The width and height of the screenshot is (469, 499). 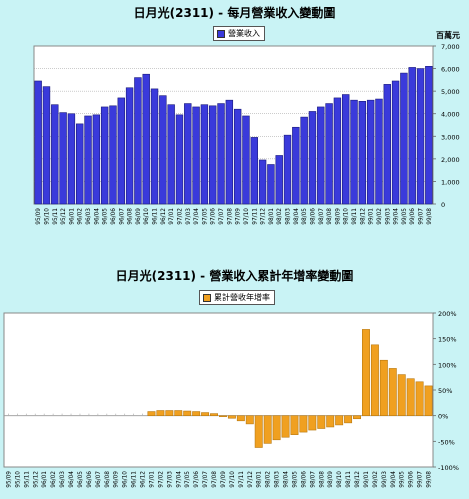 What do you see at coordinates (367, 479) in the screenshot?
I see `x-tick-label: 99/01` at bounding box center [367, 479].